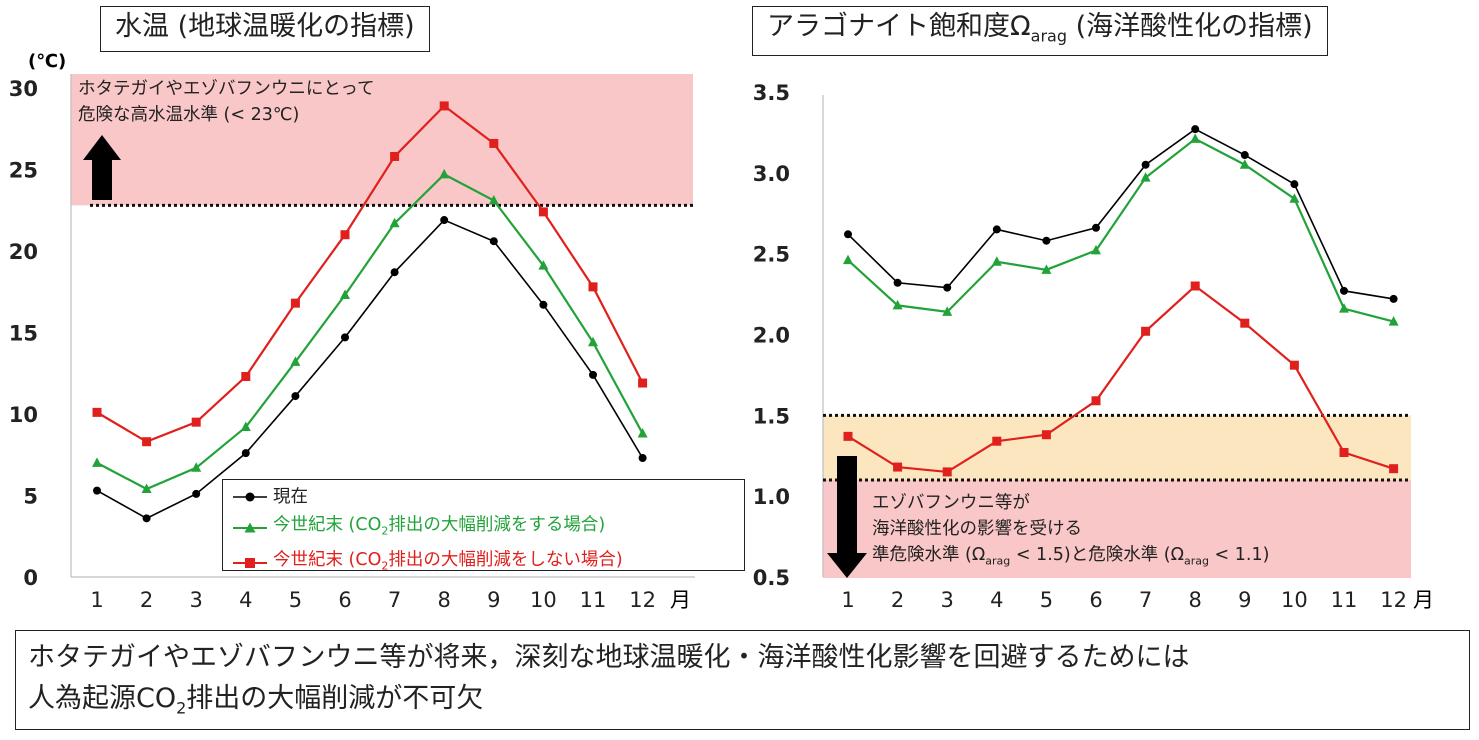 This screenshot has width=1479, height=740. What do you see at coordinates (250, 527) in the screenshot?
I see `legend-mitigation-marker-icon` at bounding box center [250, 527].